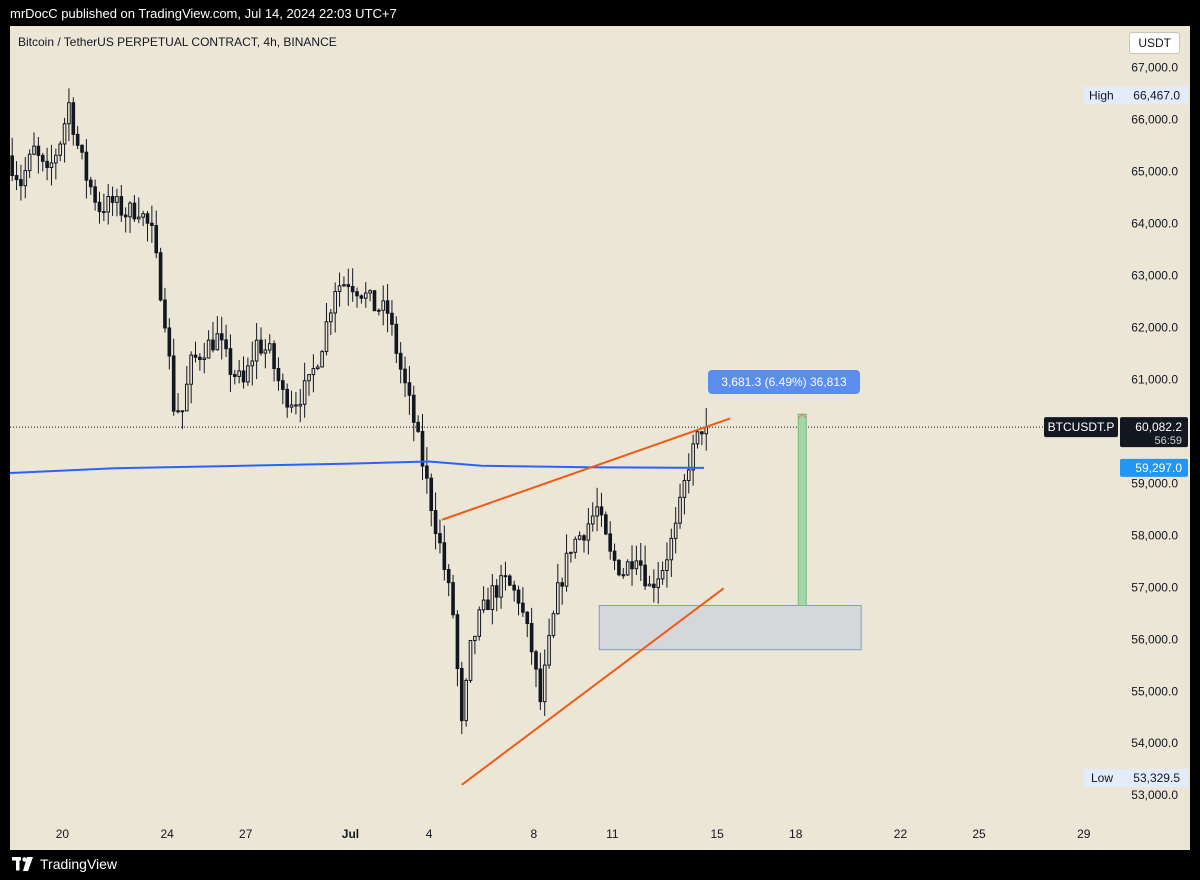  What do you see at coordinates (600, 865) in the screenshot?
I see `bottom-bar: TradingView` at bounding box center [600, 865].